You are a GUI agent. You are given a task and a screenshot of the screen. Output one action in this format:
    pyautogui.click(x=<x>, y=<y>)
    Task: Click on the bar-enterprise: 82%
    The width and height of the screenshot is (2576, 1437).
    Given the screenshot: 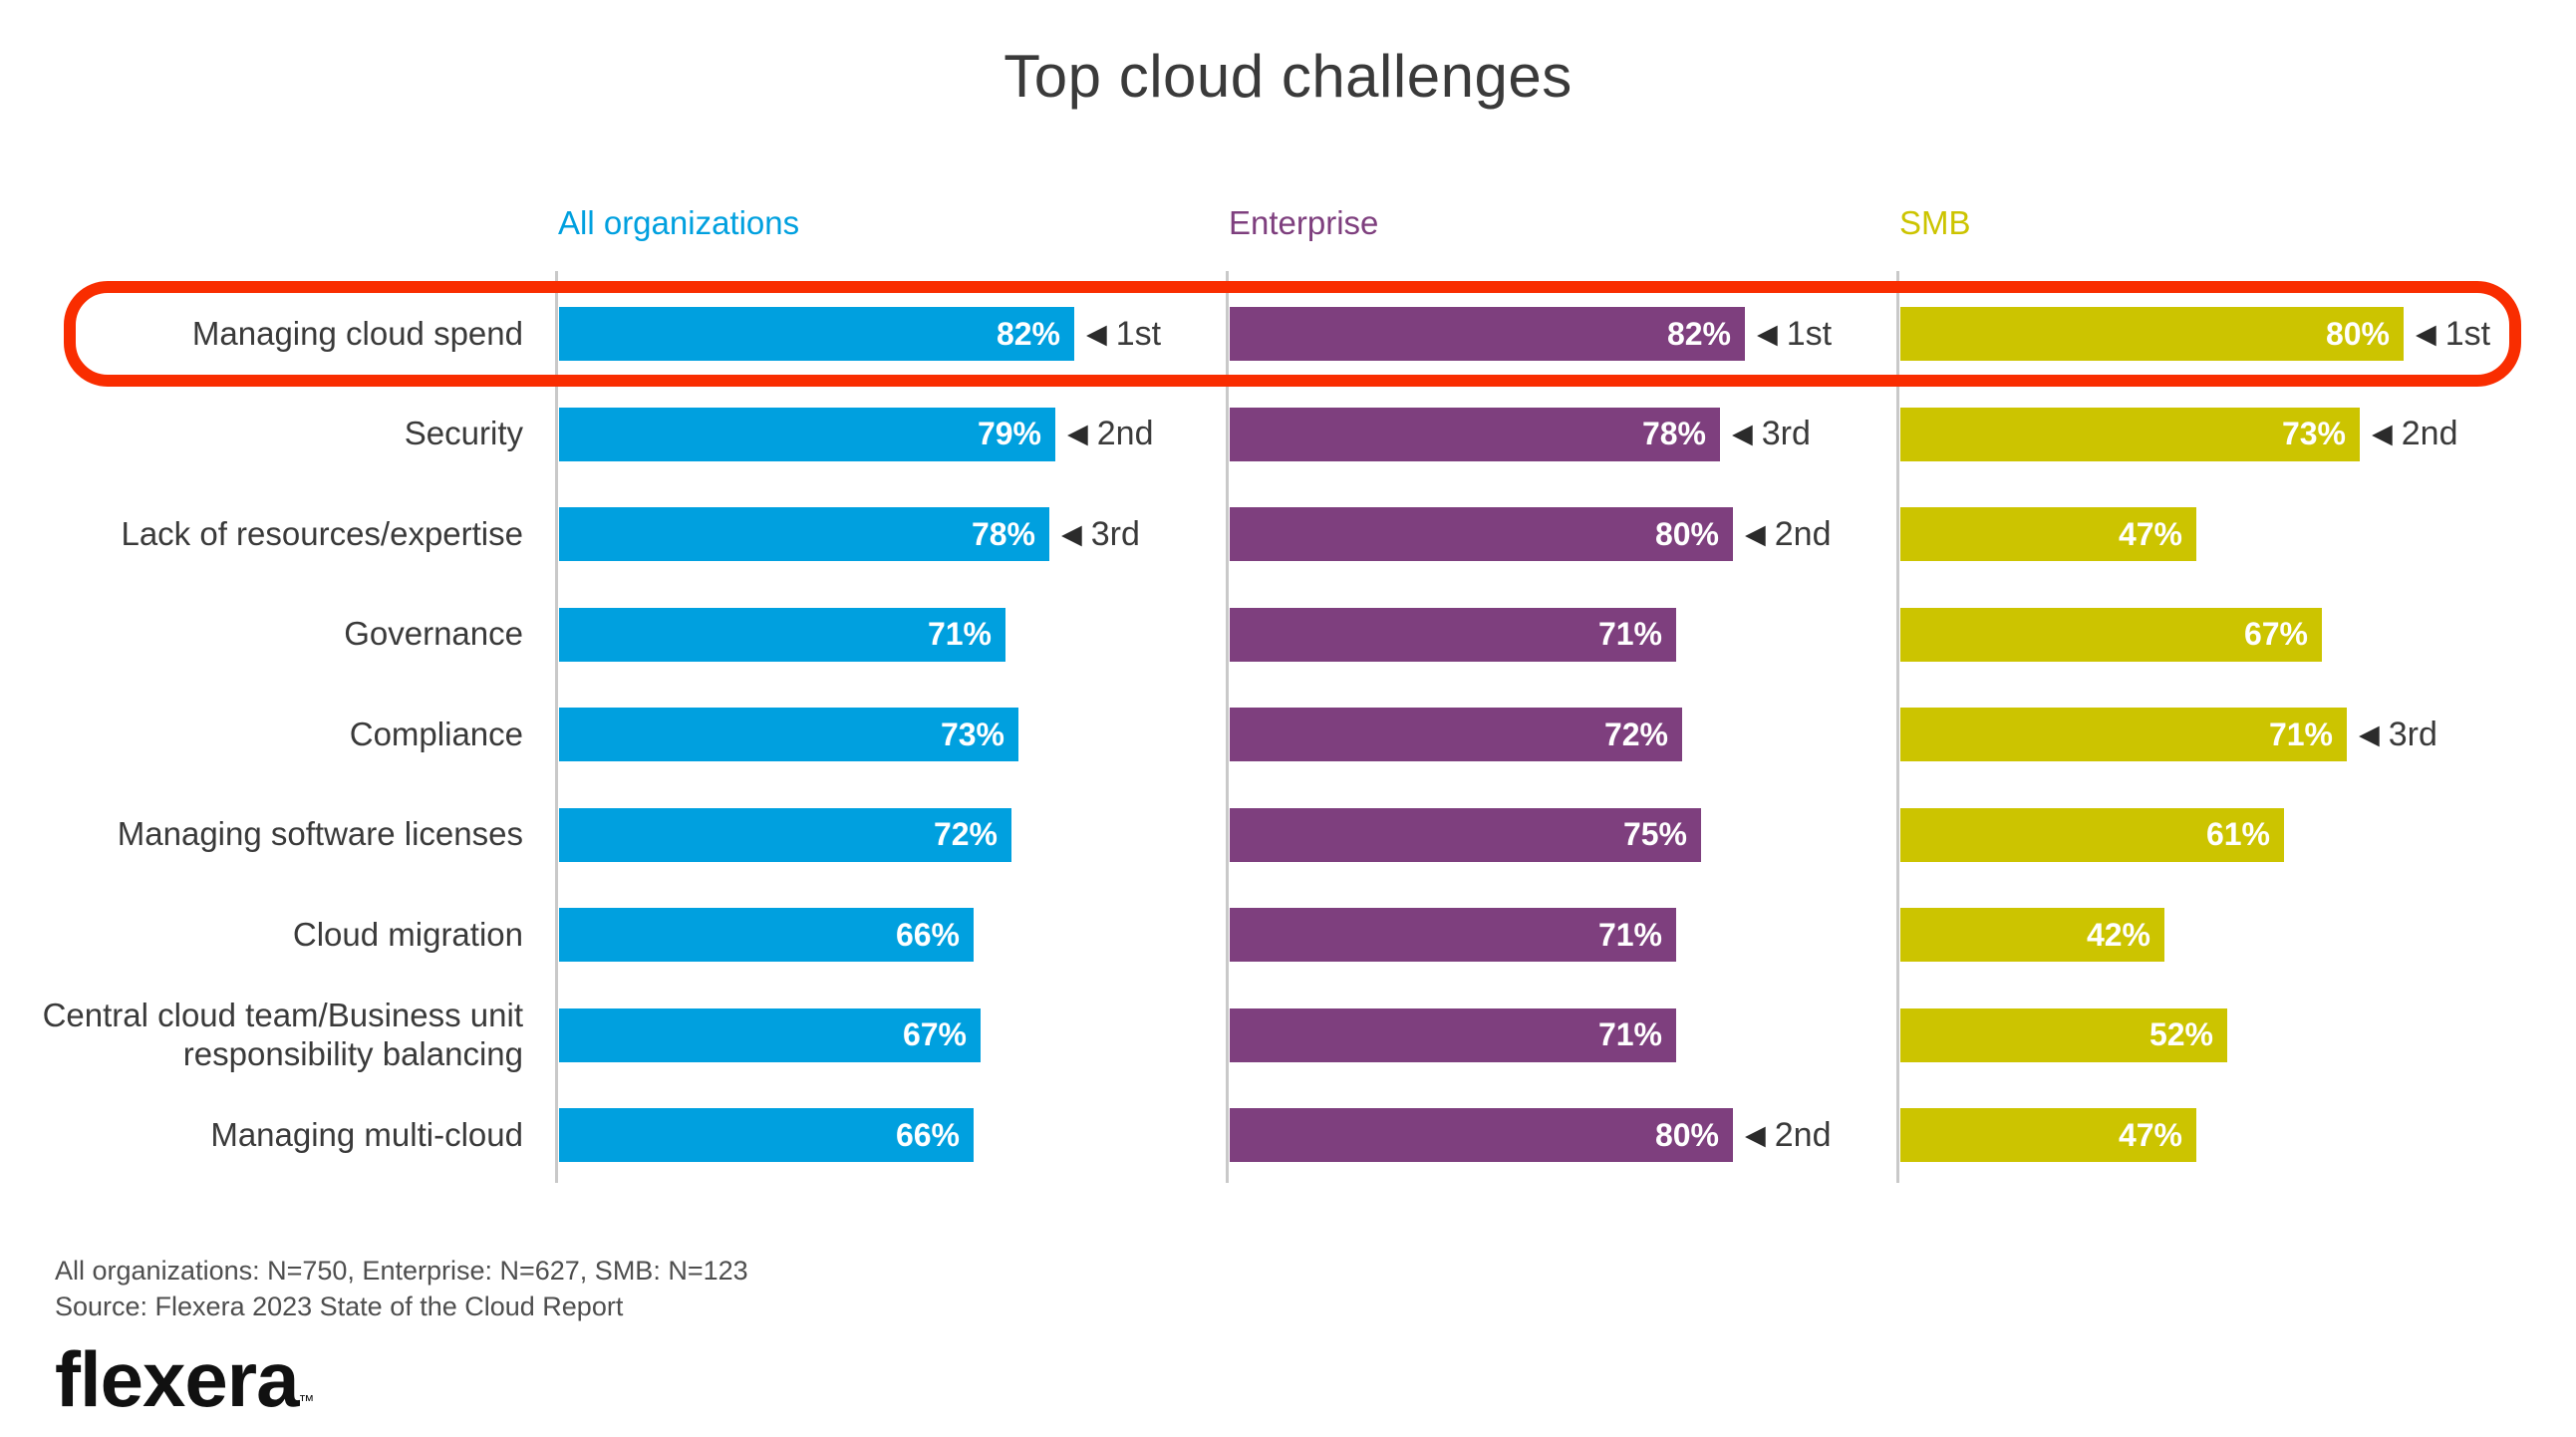 What is the action you would take?
    pyautogui.click(x=1487, y=334)
    